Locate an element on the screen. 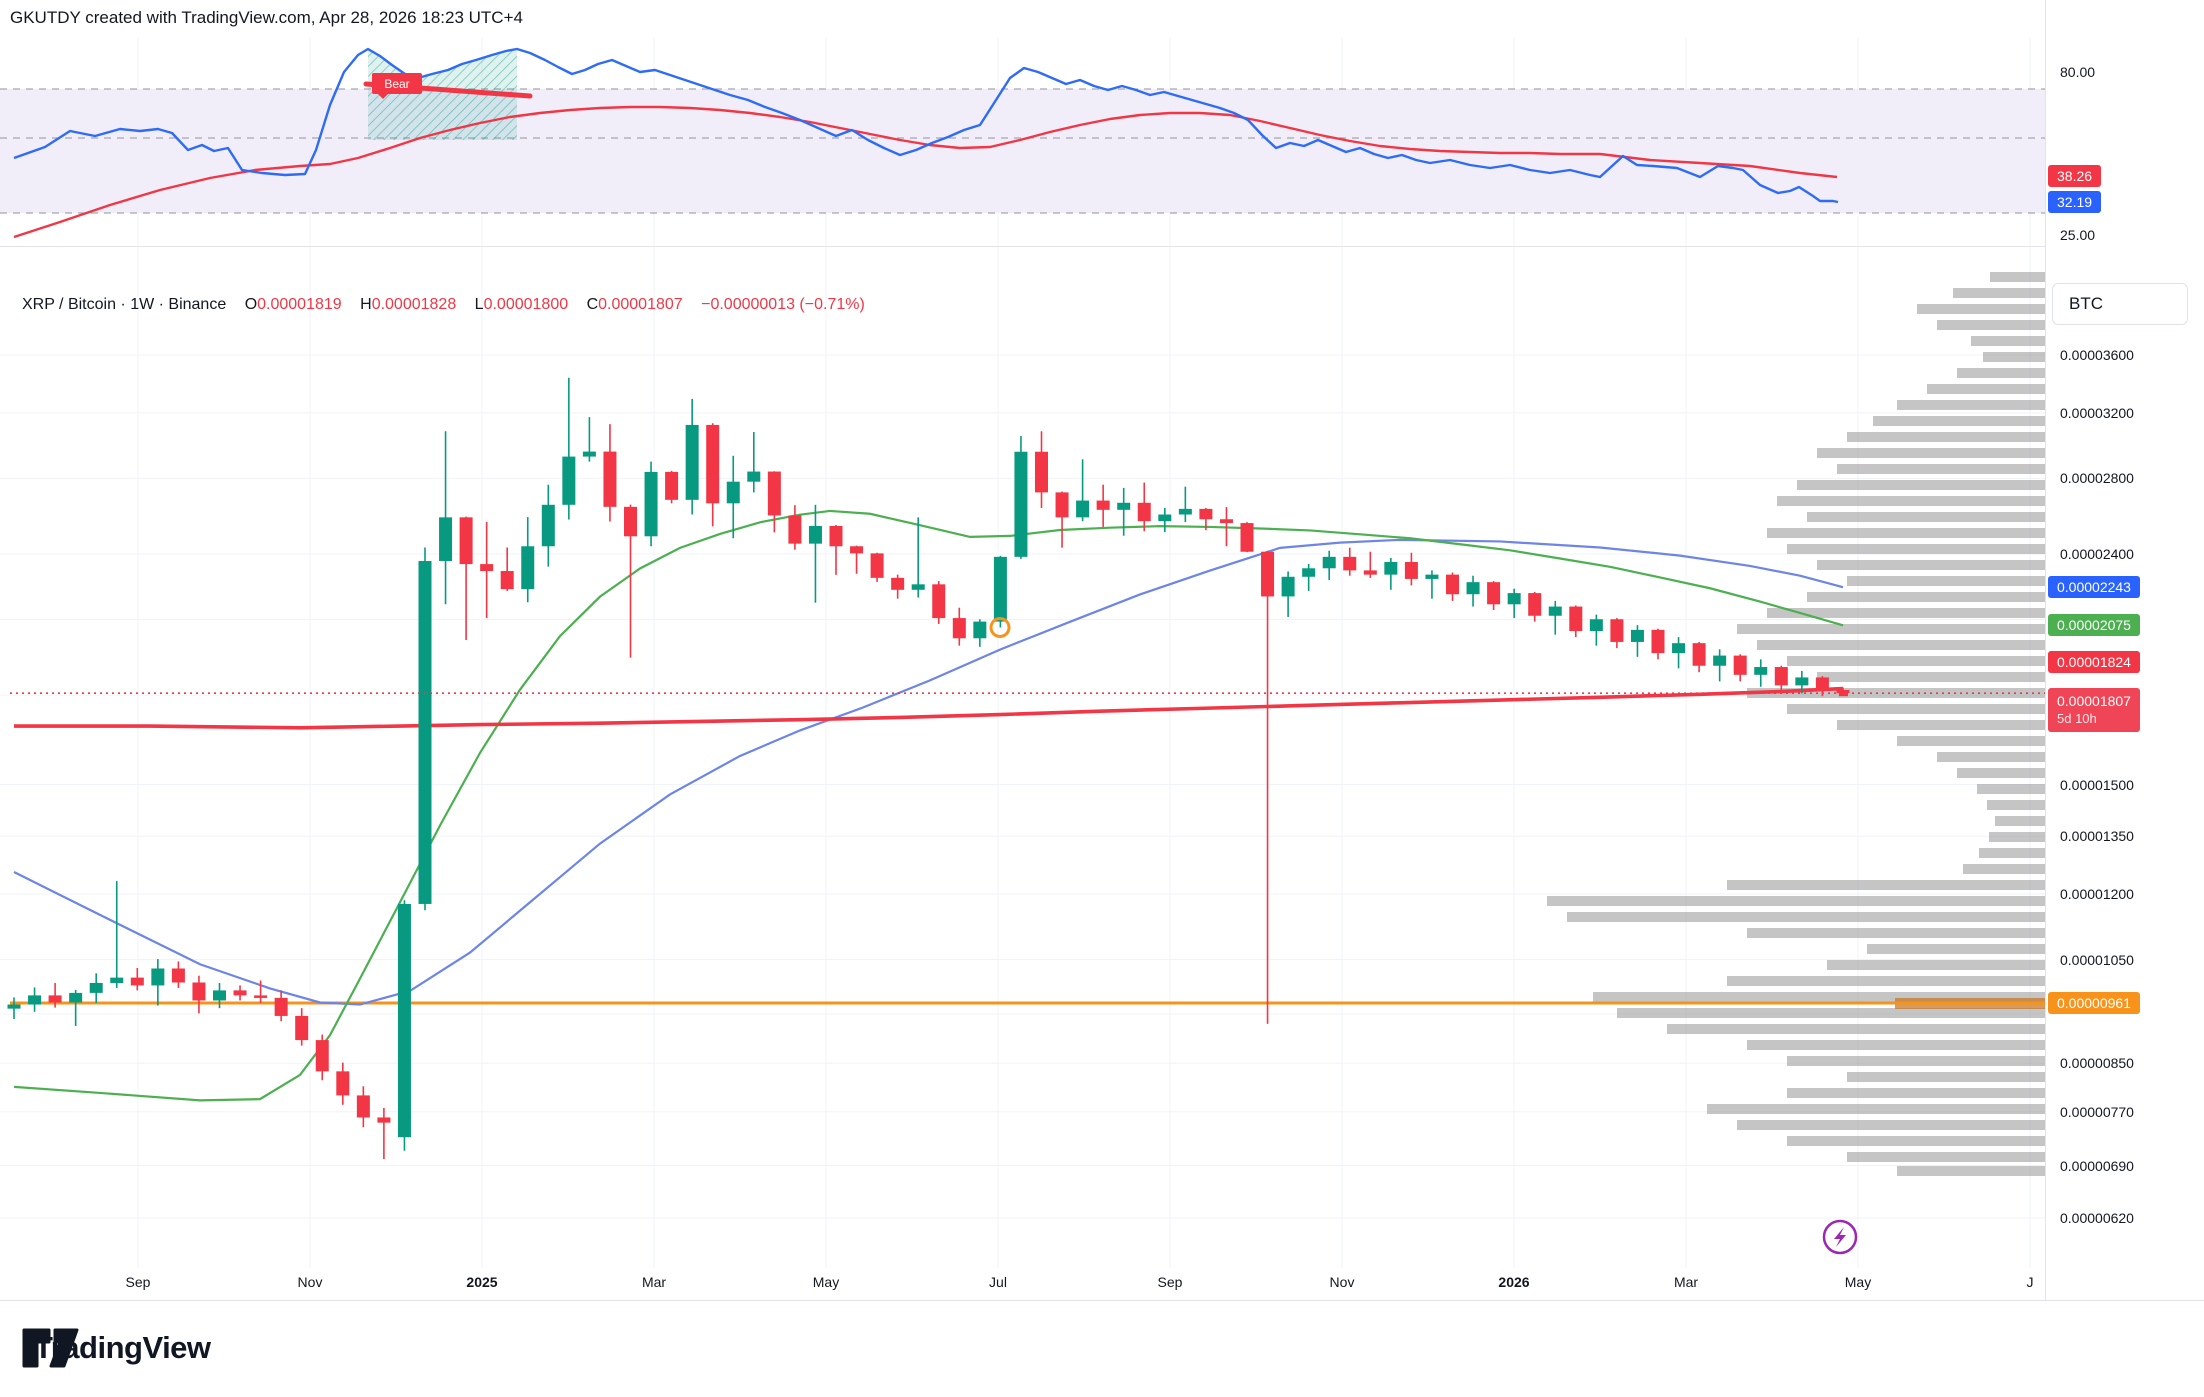 The height and width of the screenshot is (1397, 2204). price-tick-label: 0.00002800 is located at coordinates (2097, 478).